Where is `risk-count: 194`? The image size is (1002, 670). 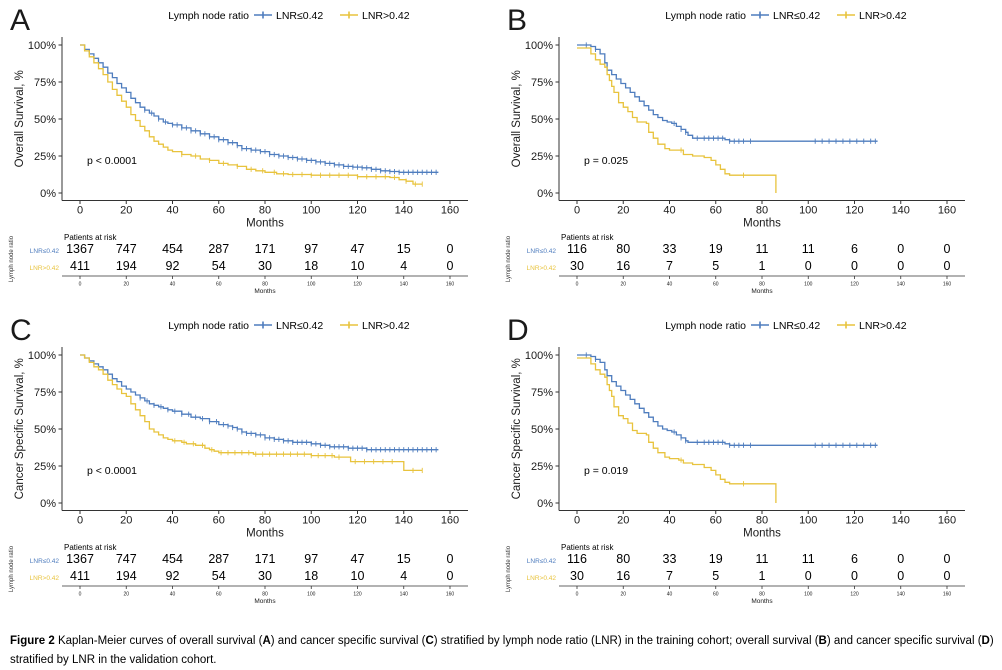 risk-count: 194 is located at coordinates (126, 576).